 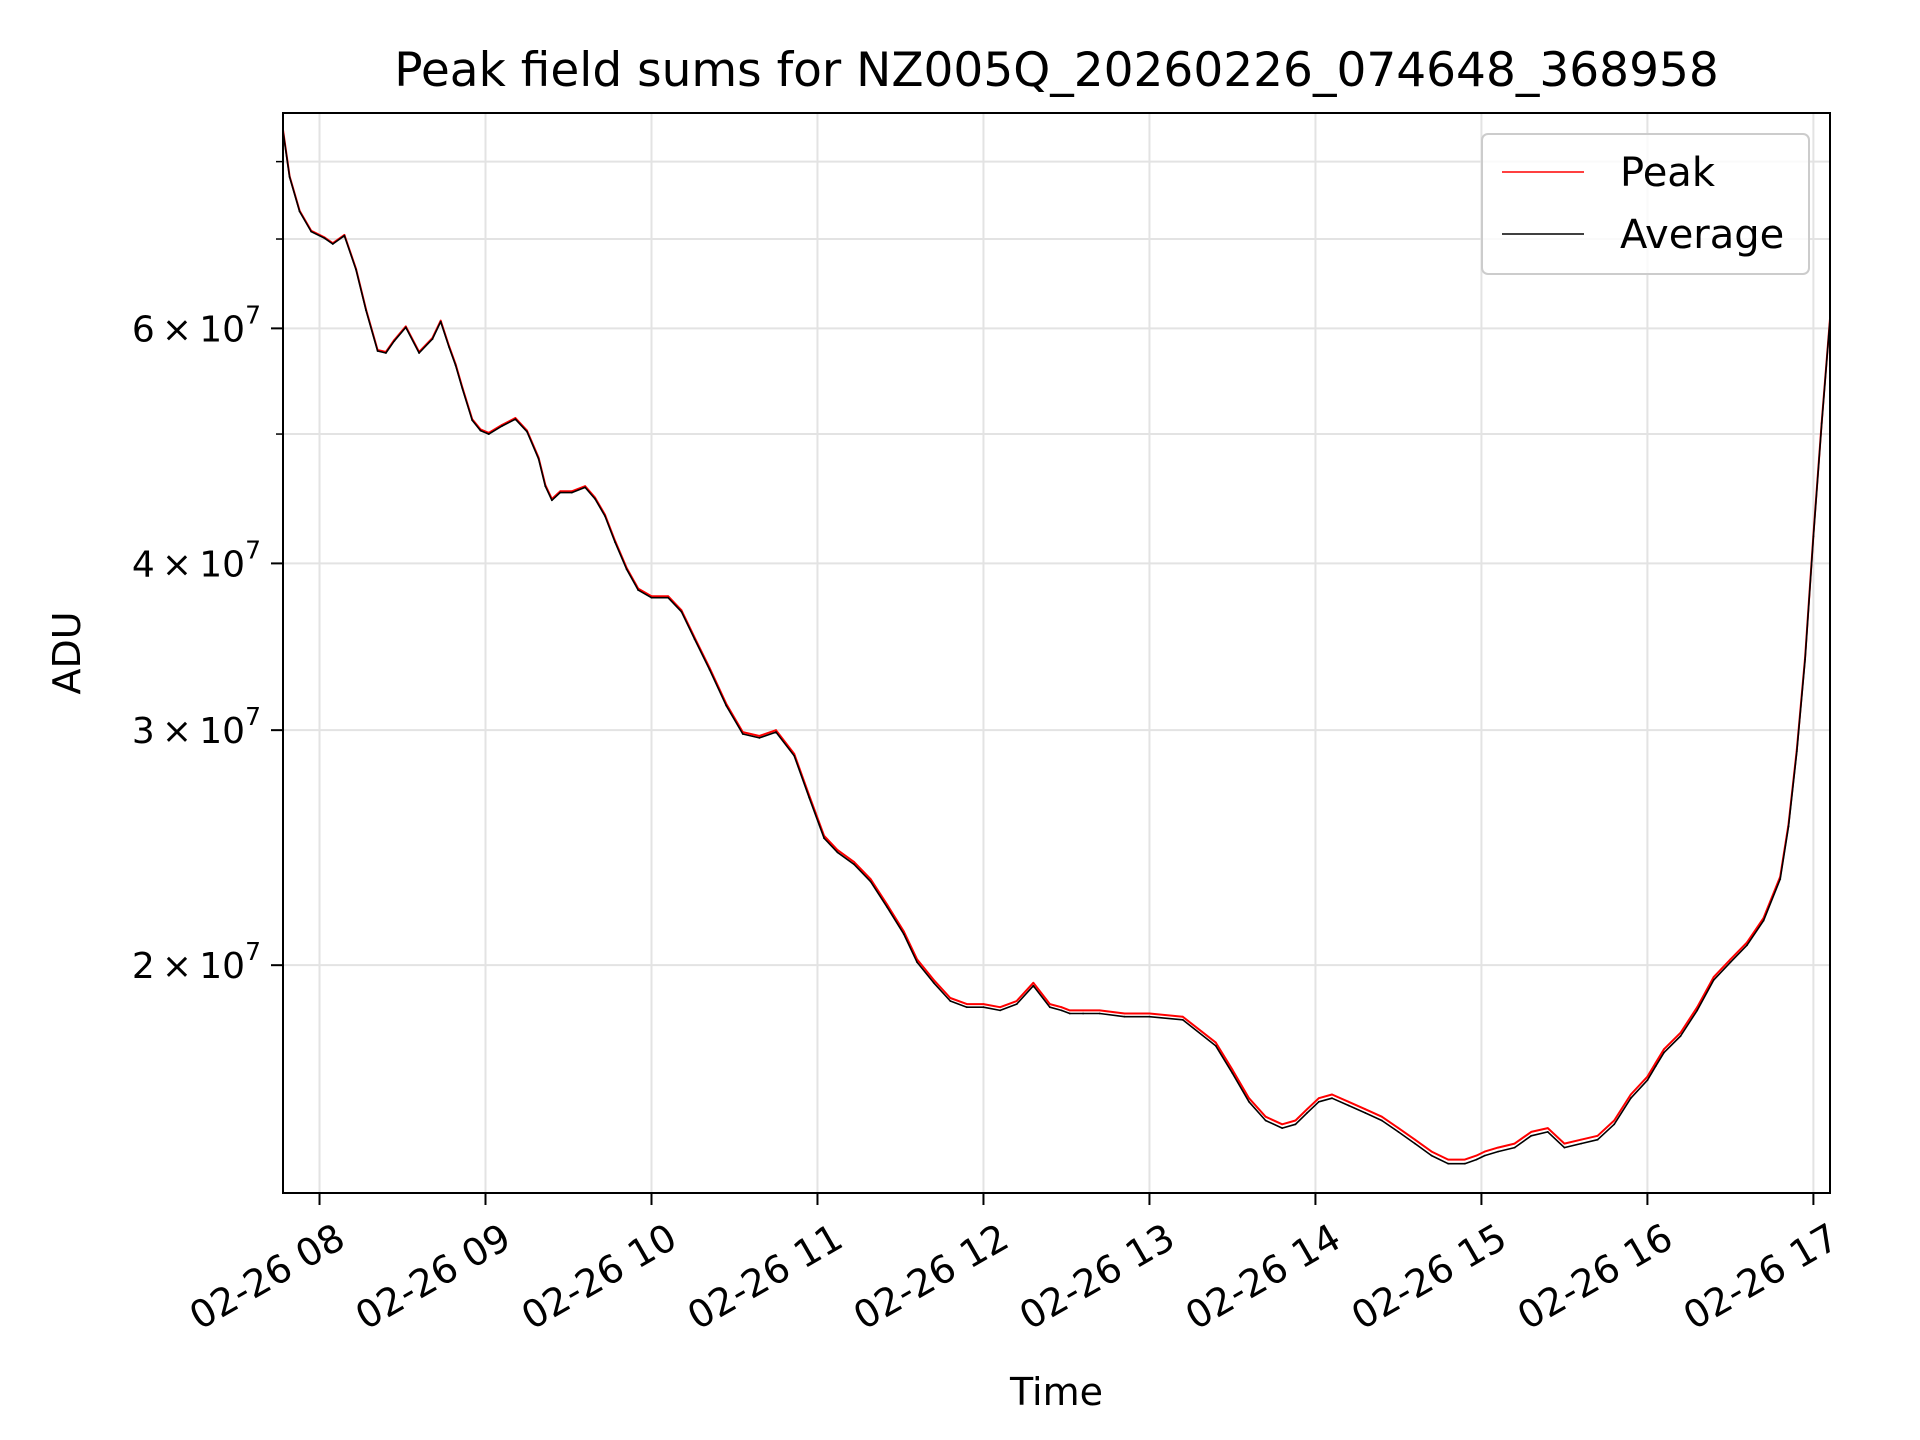 What do you see at coordinates (143, 731) in the screenshot?
I see `y-tick-mantissa: 3` at bounding box center [143, 731].